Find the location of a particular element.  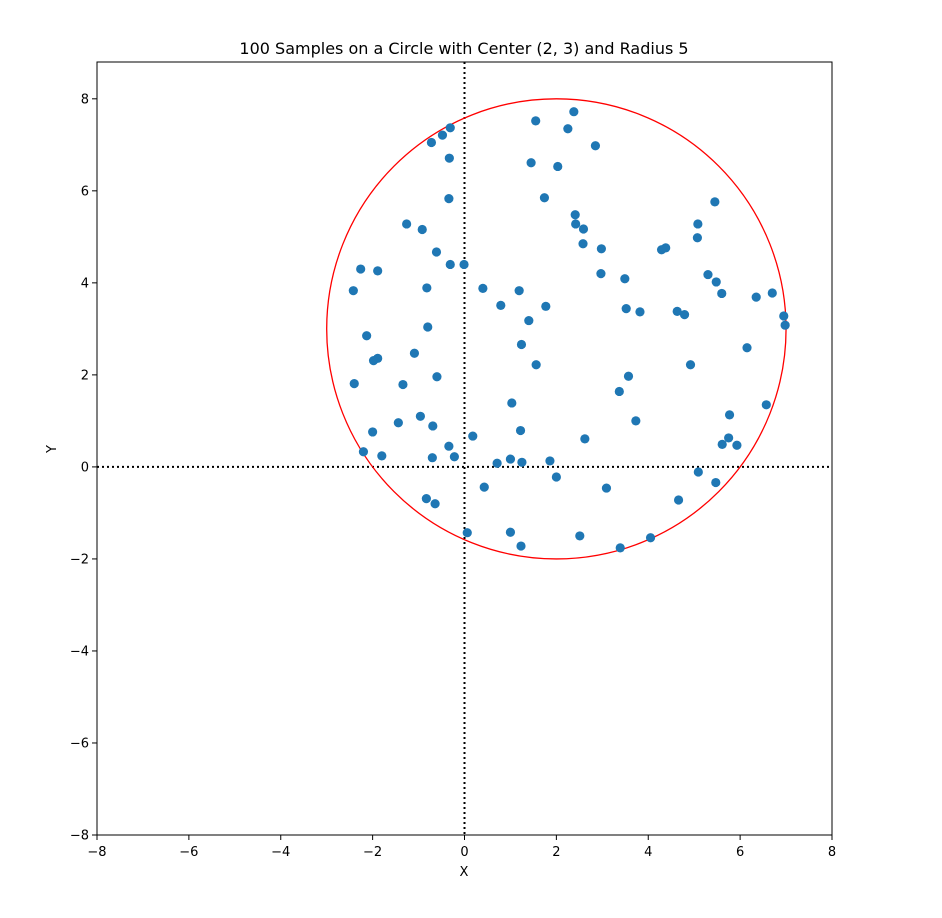

x-axis-ticks: −8 −6 −4 −2 0 2 4 6 8 is located at coordinates (461, 847).